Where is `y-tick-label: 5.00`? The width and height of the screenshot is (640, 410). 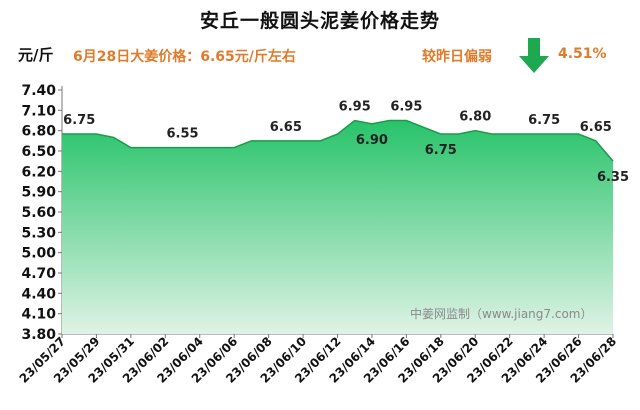
y-tick-label: 5.00 is located at coordinates (38, 254).